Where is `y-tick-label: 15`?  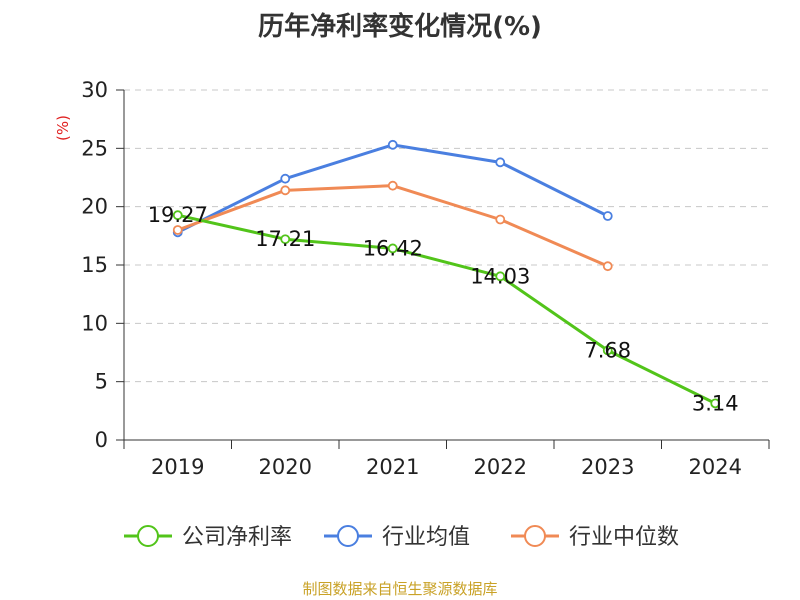 y-tick-label: 15 is located at coordinates (94, 265).